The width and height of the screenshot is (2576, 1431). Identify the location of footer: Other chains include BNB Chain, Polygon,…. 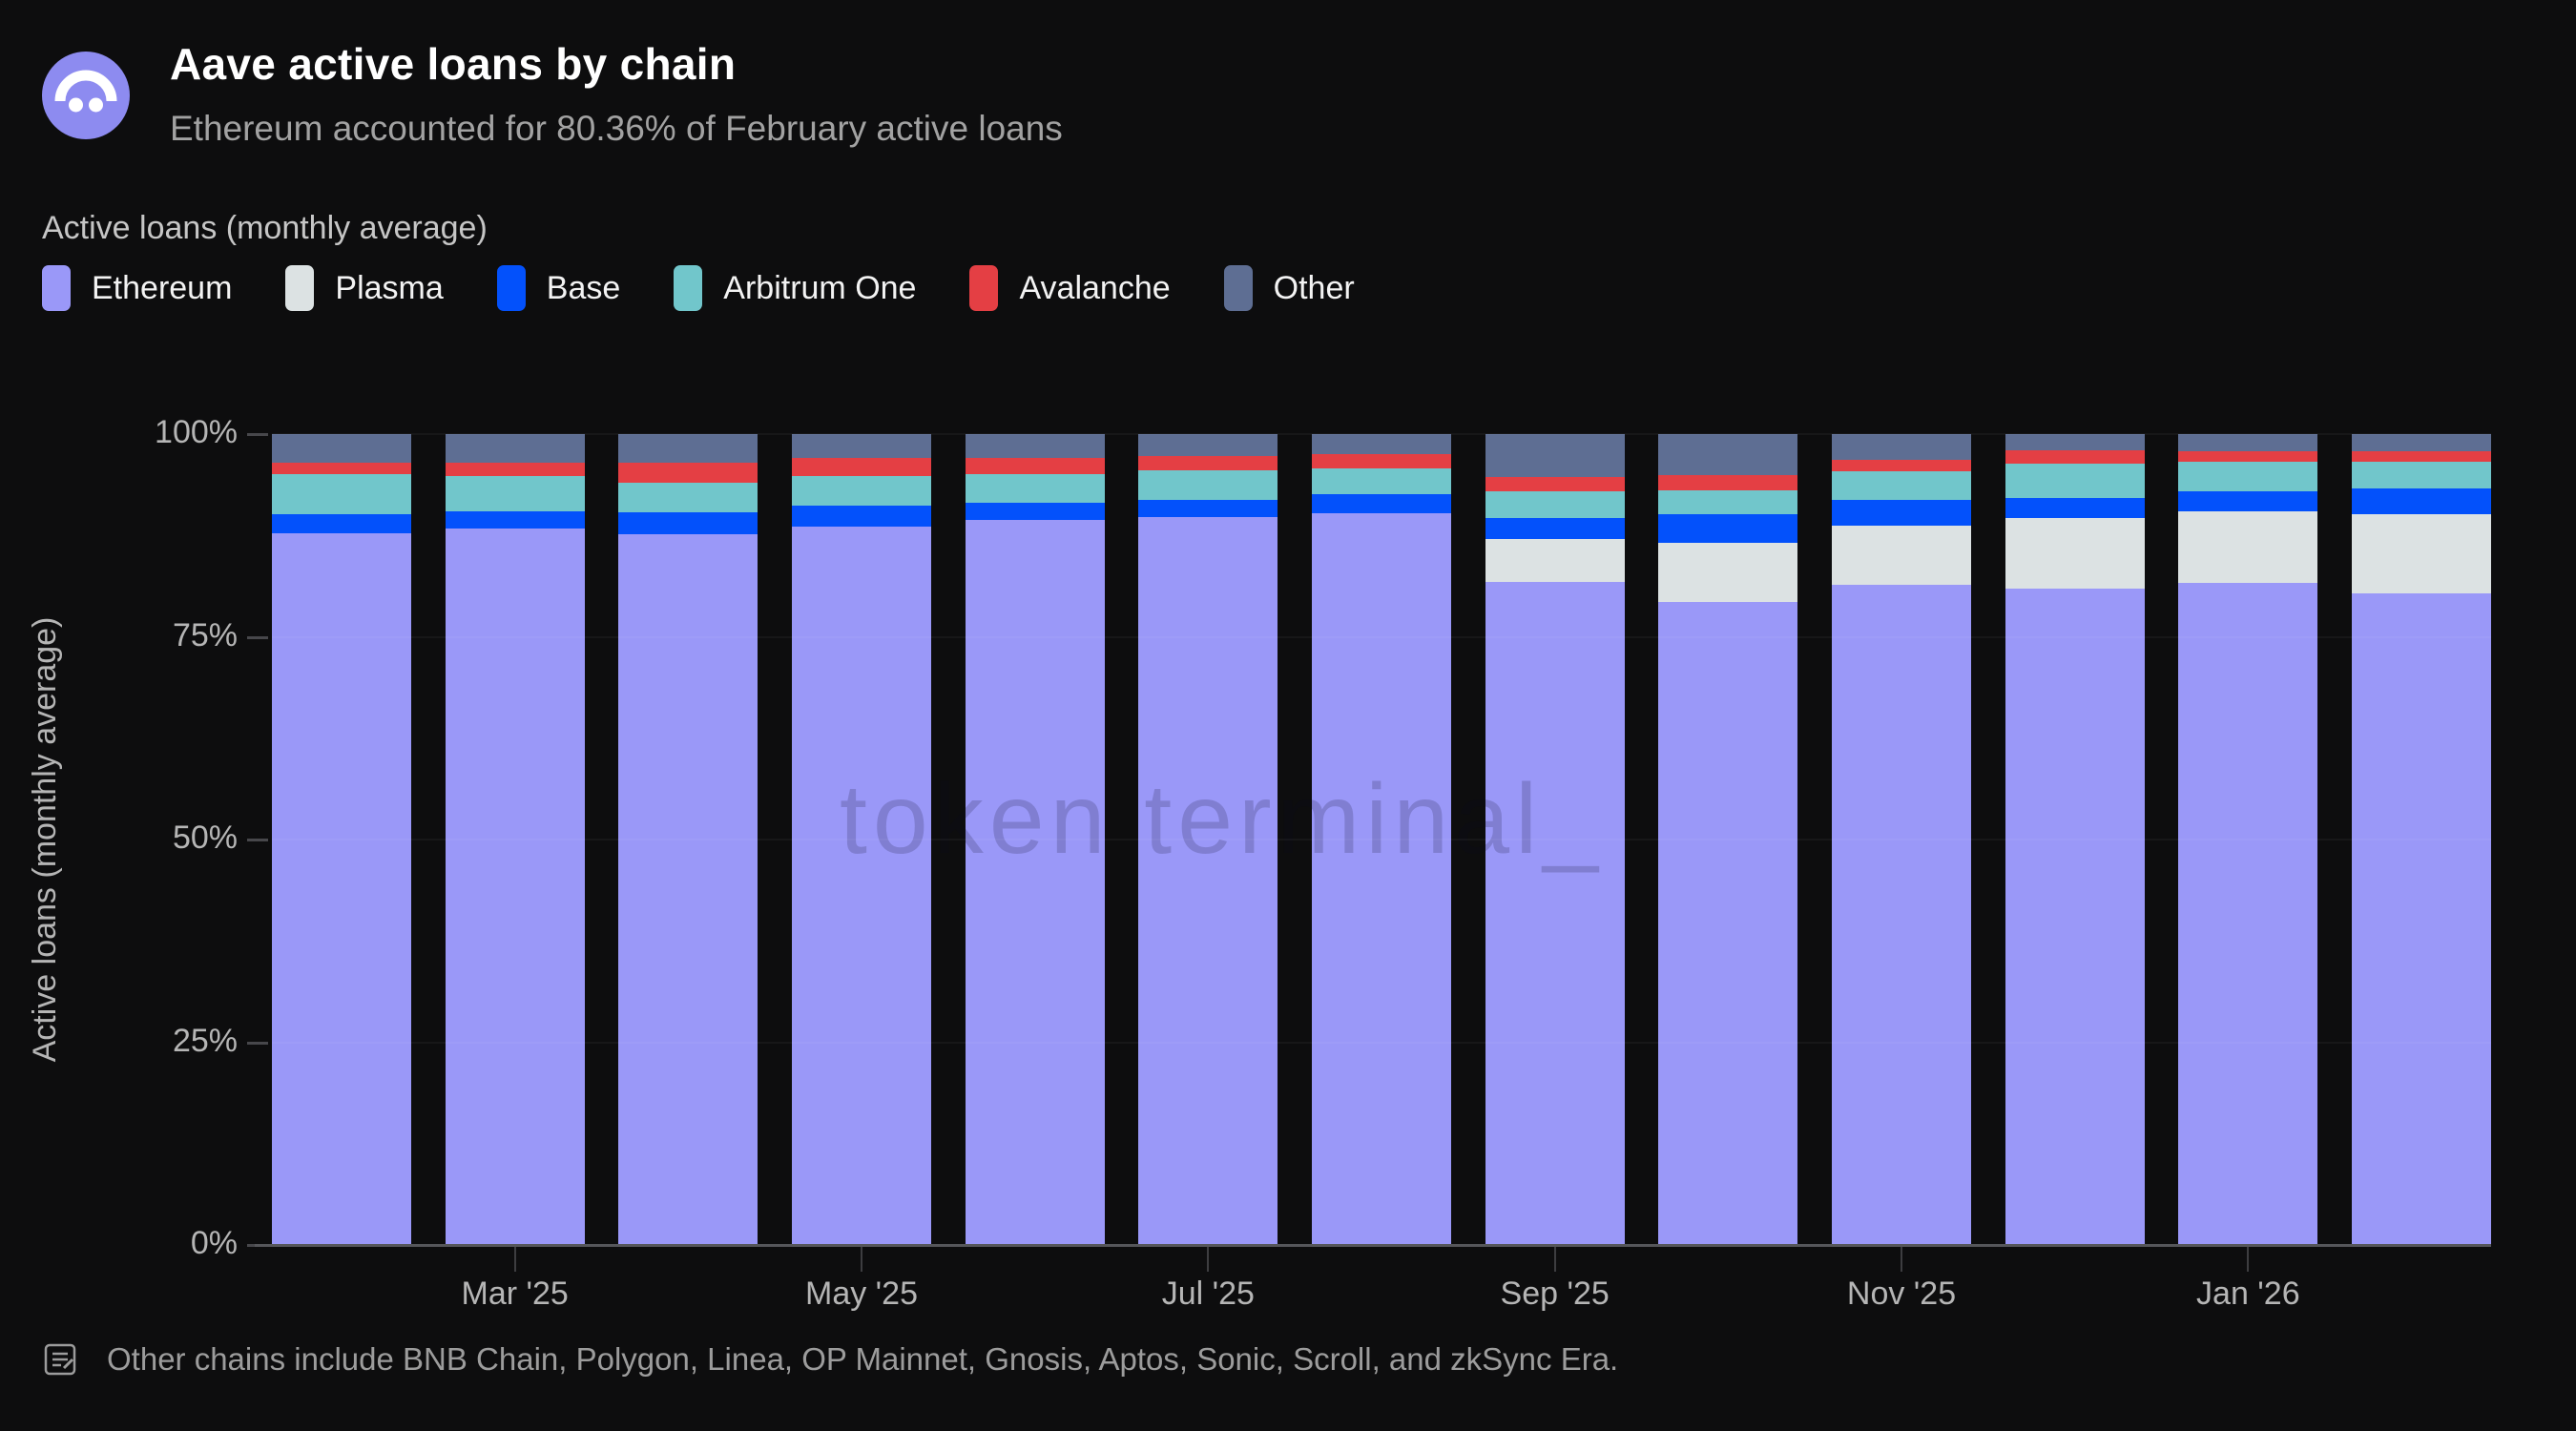
(830, 1359).